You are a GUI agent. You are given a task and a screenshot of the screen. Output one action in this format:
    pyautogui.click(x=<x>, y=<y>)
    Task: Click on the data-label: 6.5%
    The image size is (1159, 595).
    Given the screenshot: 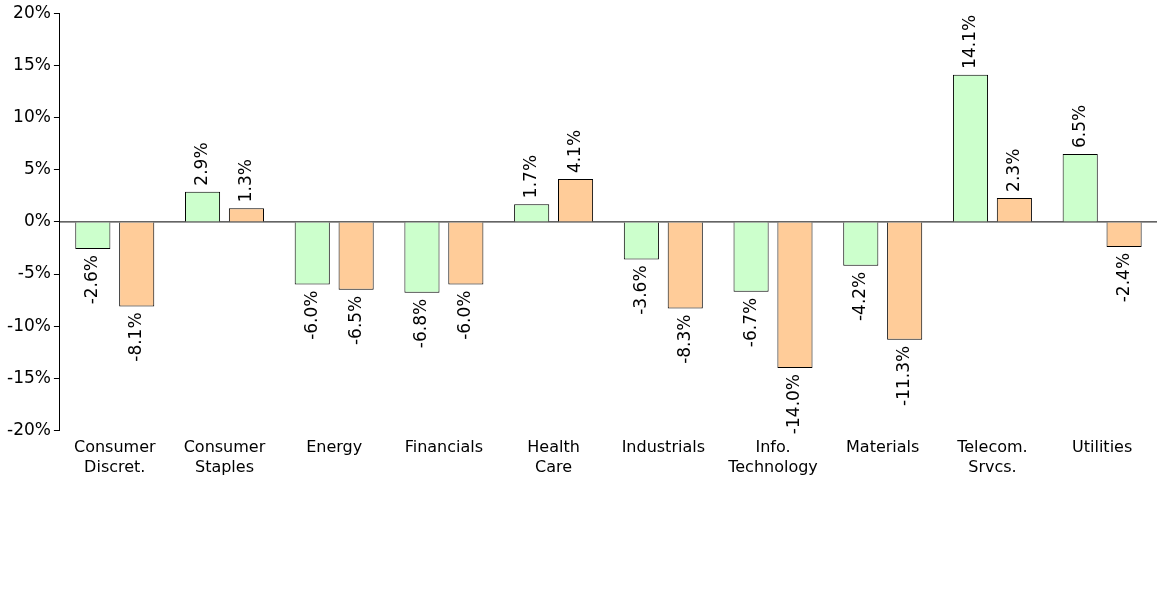 What is the action you would take?
    pyautogui.click(x=1078, y=126)
    